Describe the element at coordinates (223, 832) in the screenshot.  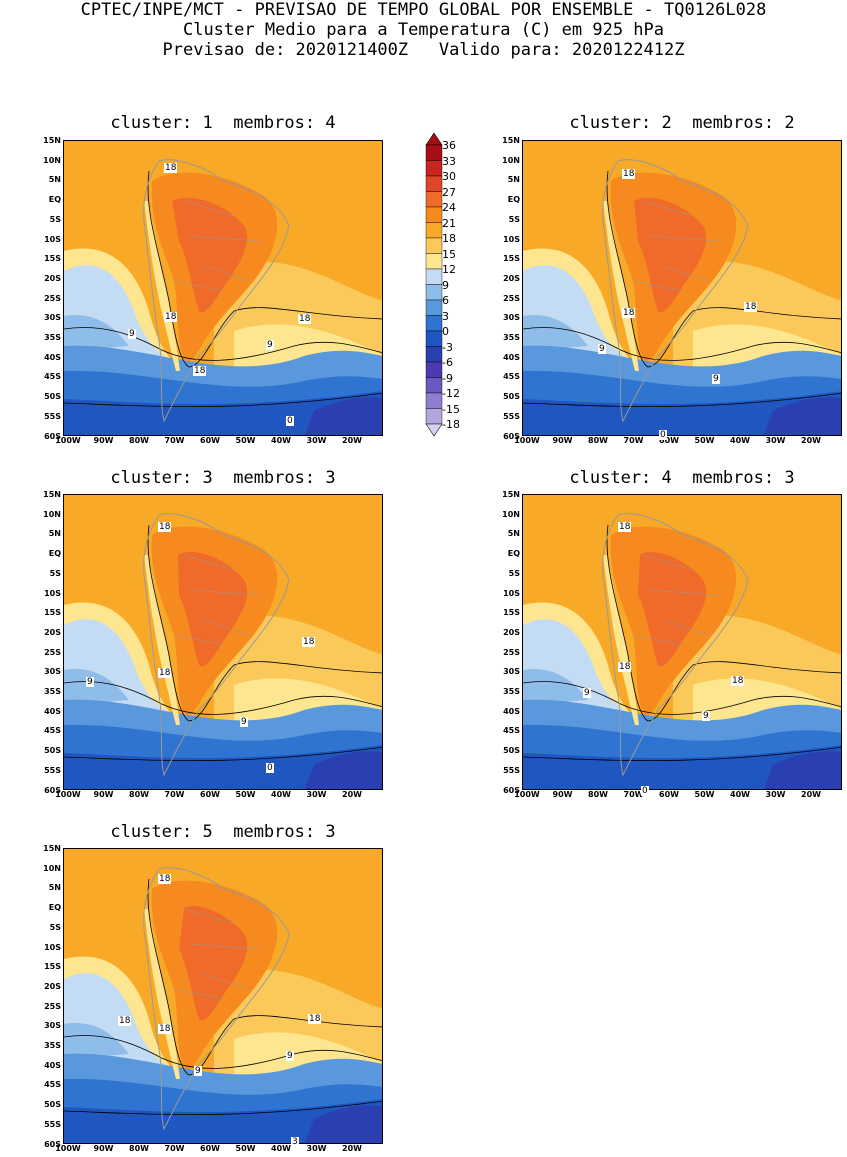
I see `panel-title-5: cluster: 5 membros: 3` at that location.